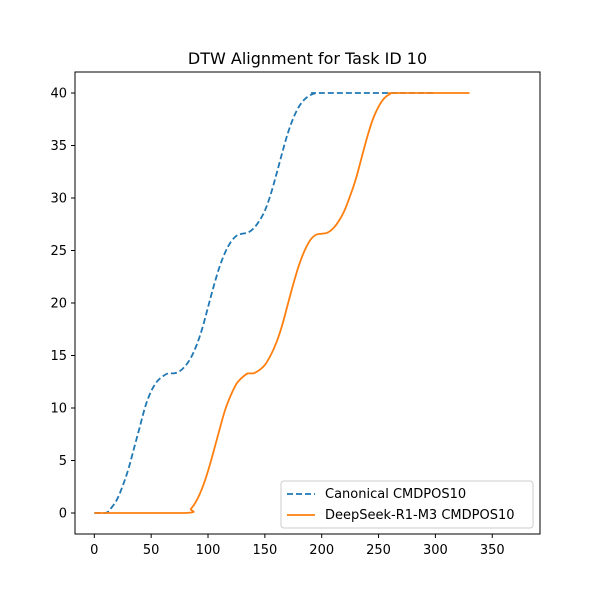  Describe the element at coordinates (151, 550) in the screenshot. I see `x-tick-label: 50` at that location.